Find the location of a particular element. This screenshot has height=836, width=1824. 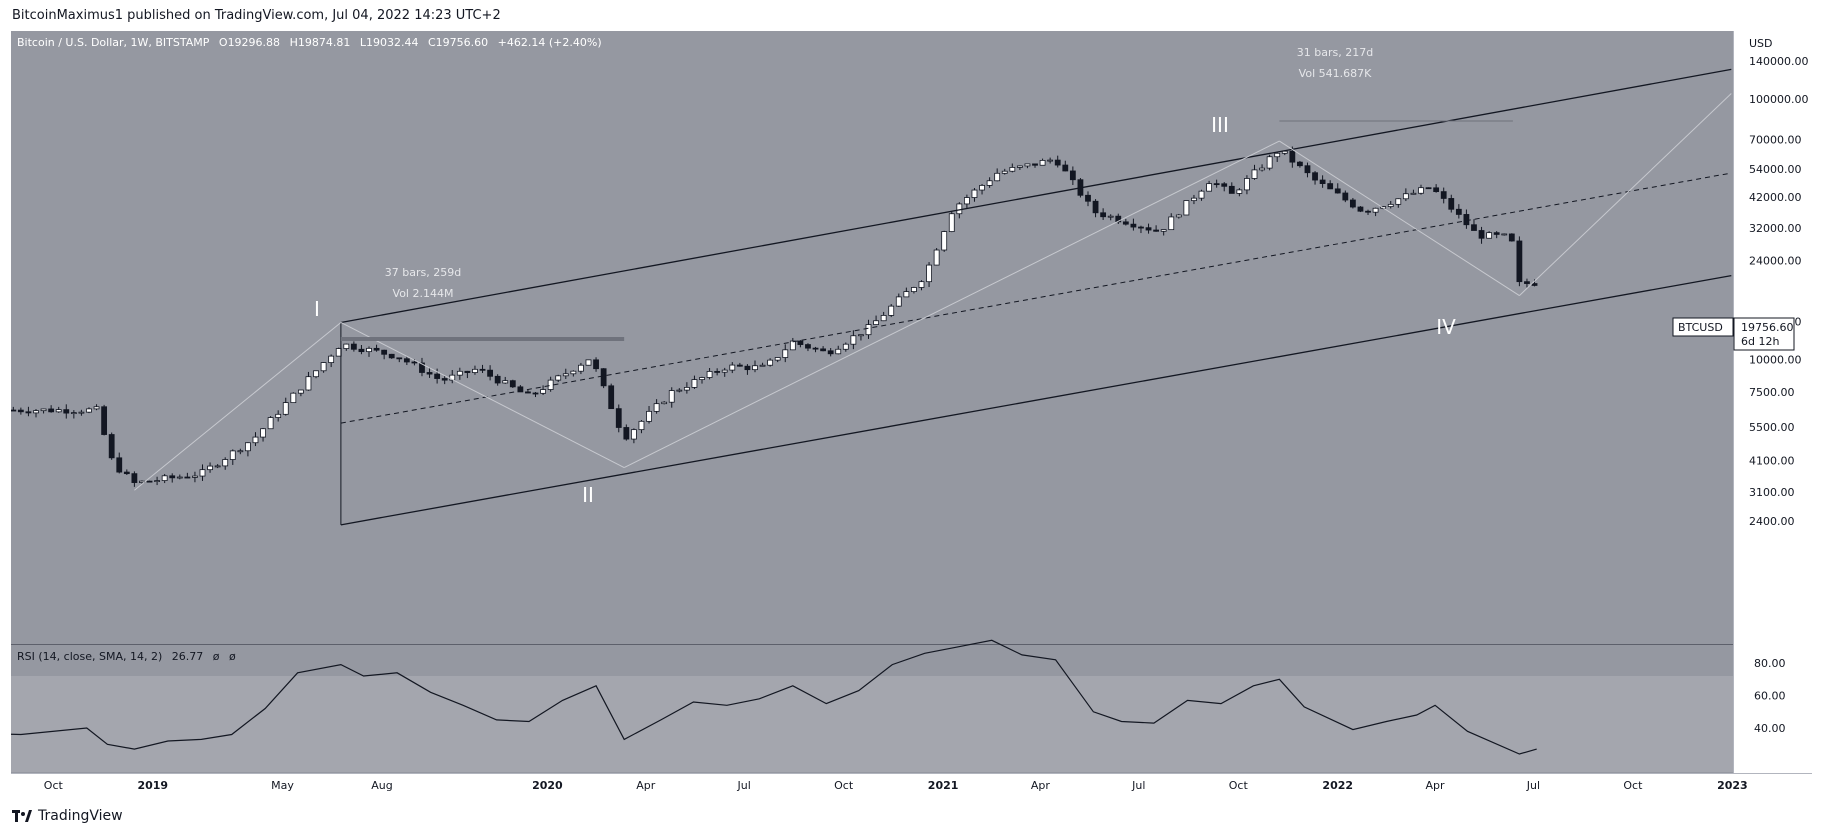

measure-1: 37 bars, 259d Vol 2.144M is located at coordinates (423, 283).